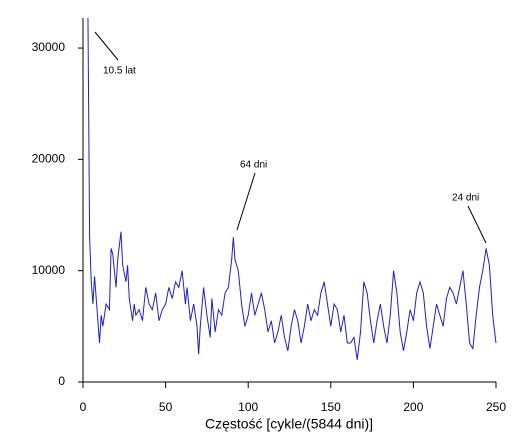  I want to click on y-tick-label: 10000, so click(49, 270).